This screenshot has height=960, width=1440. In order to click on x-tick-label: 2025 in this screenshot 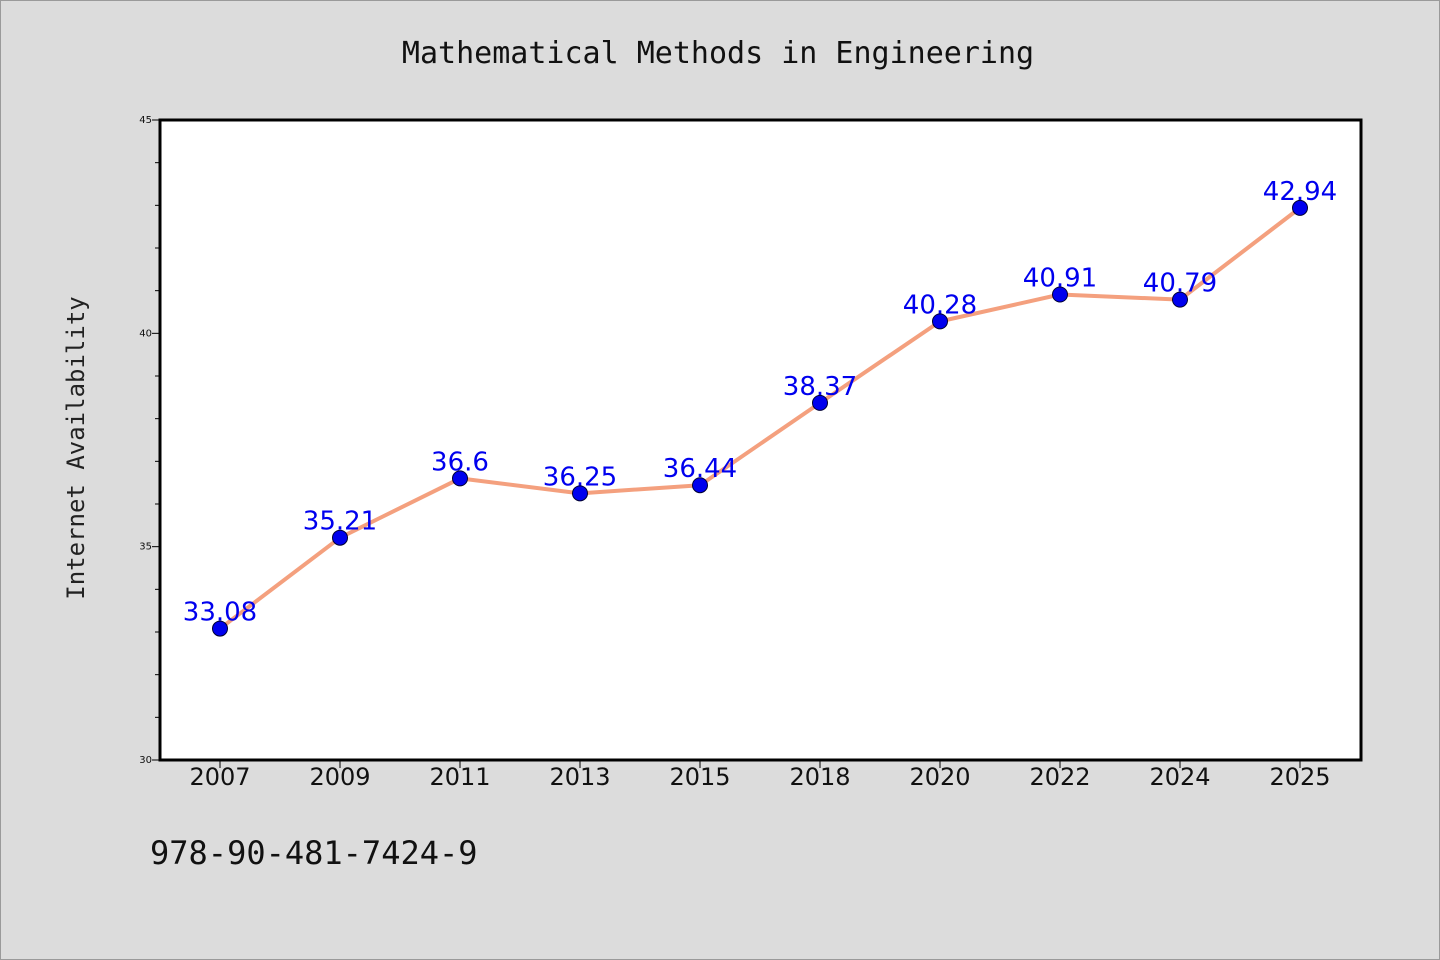, I will do `click(1299, 777)`.